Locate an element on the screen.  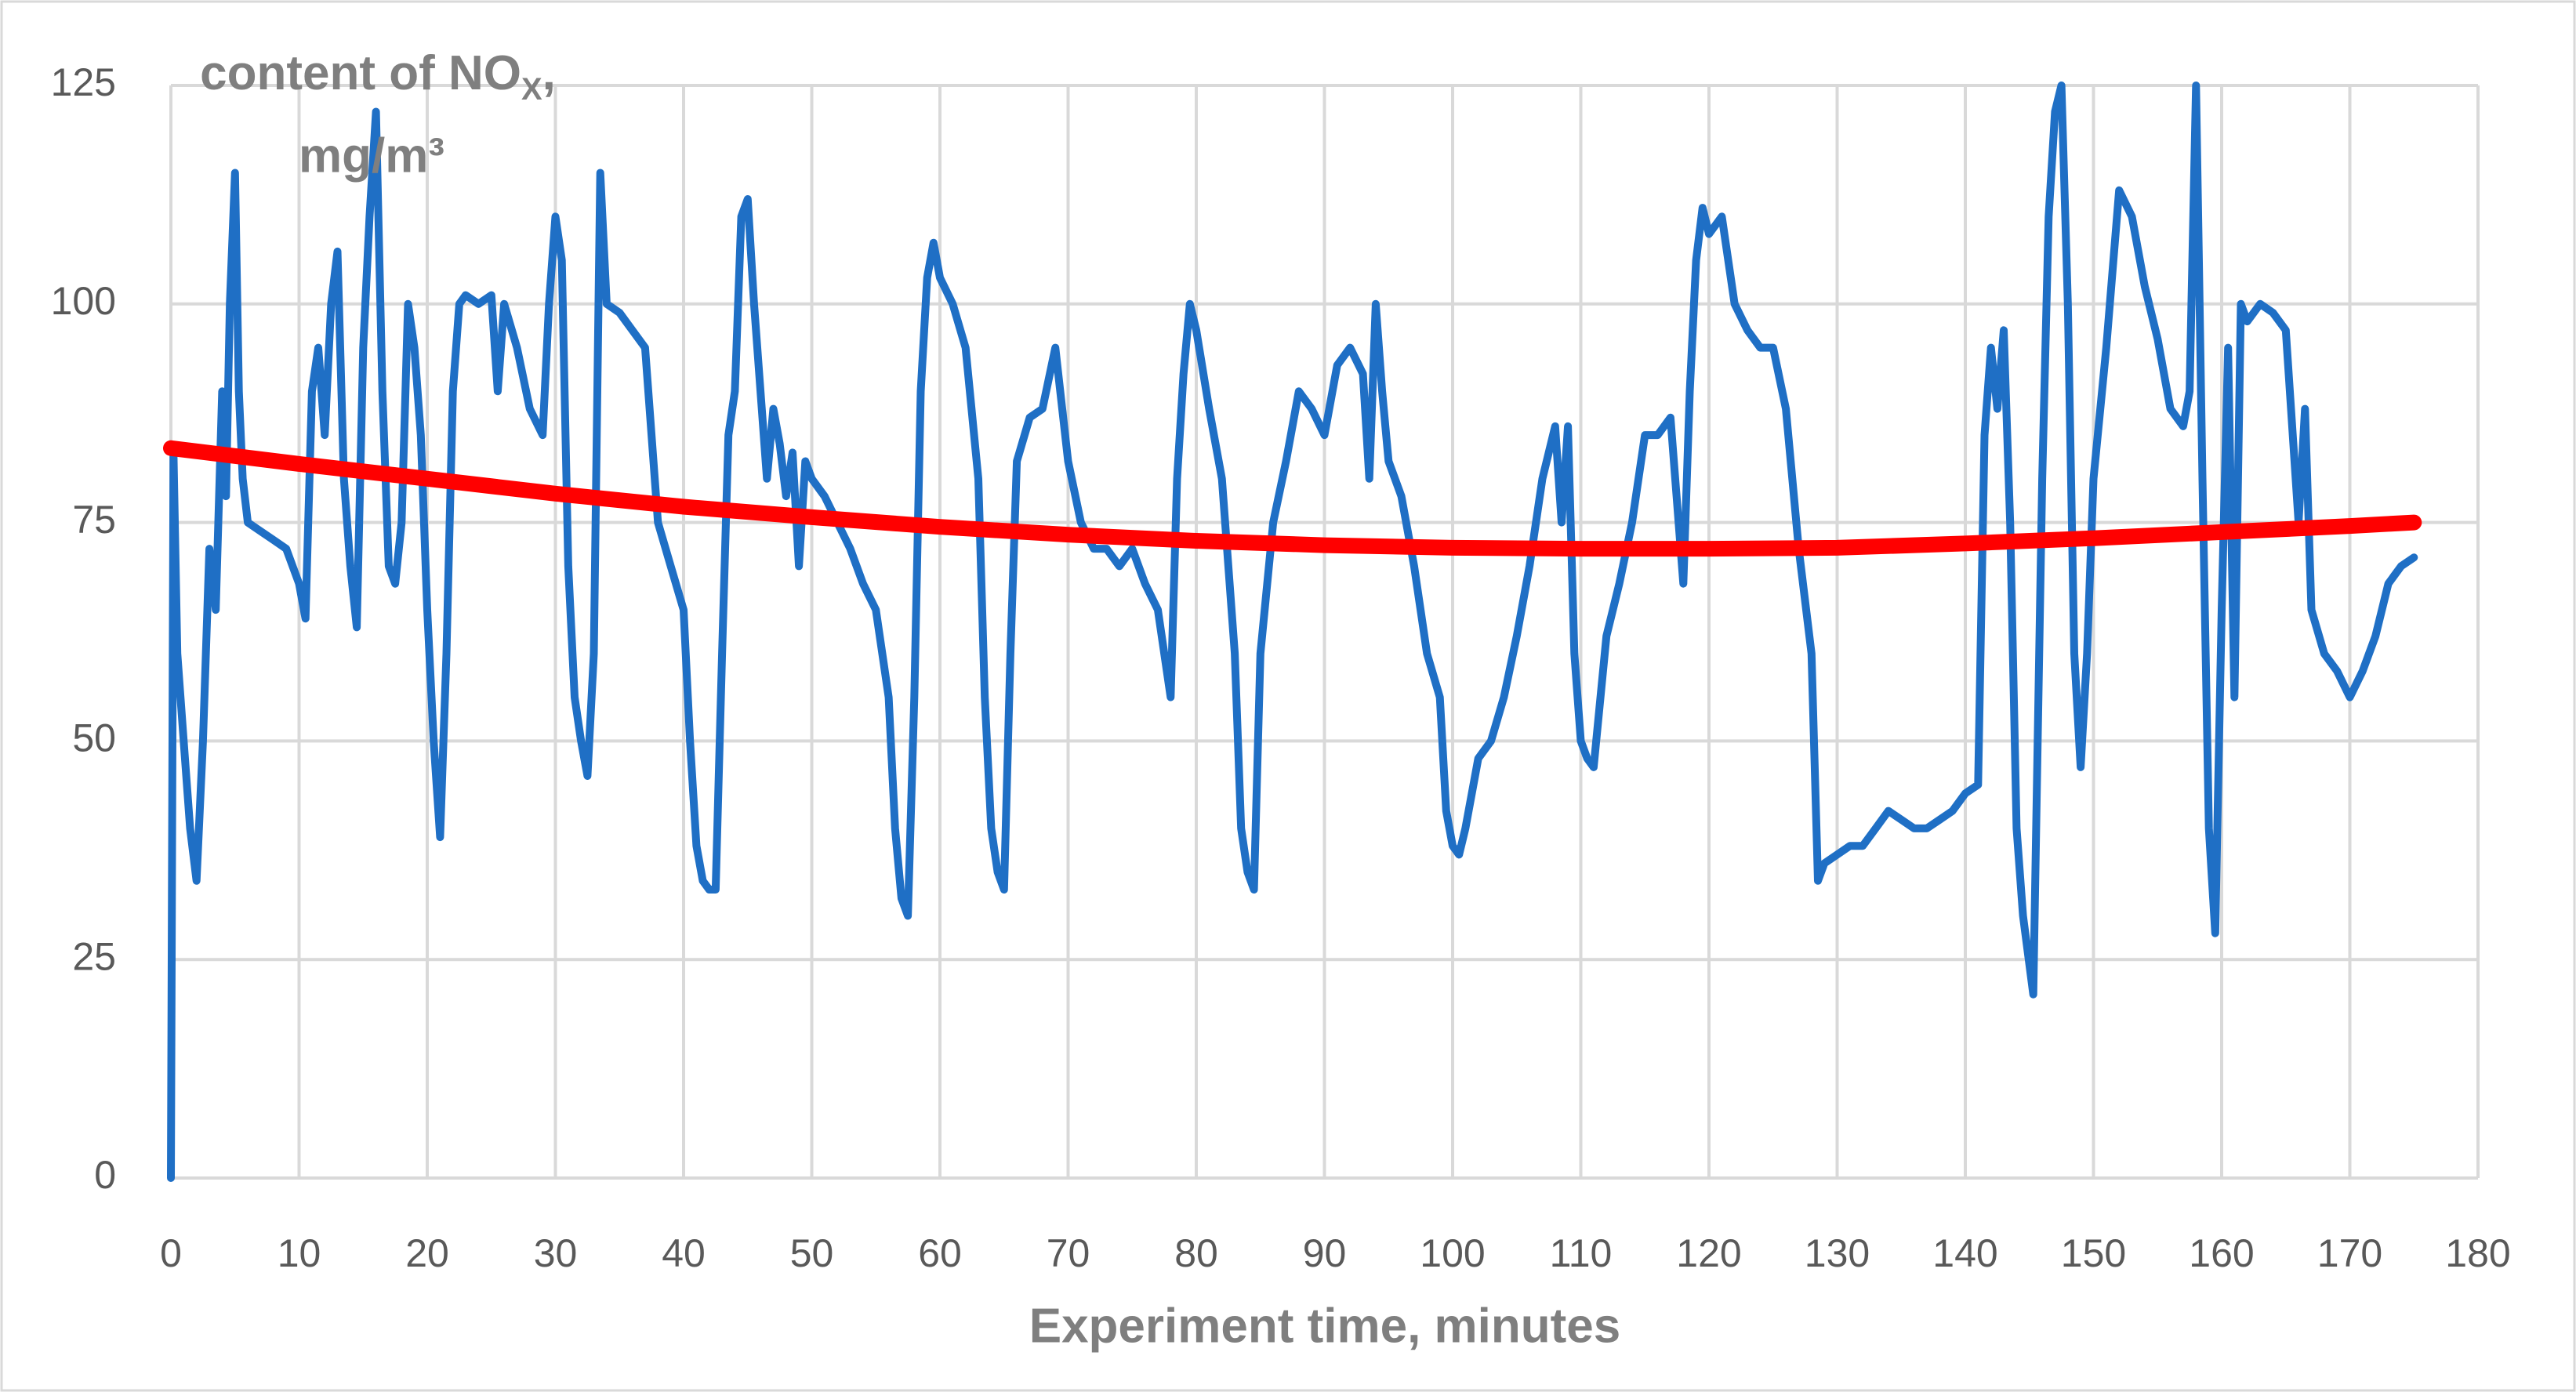
x-tick-label: 10 is located at coordinates (300, 1253).